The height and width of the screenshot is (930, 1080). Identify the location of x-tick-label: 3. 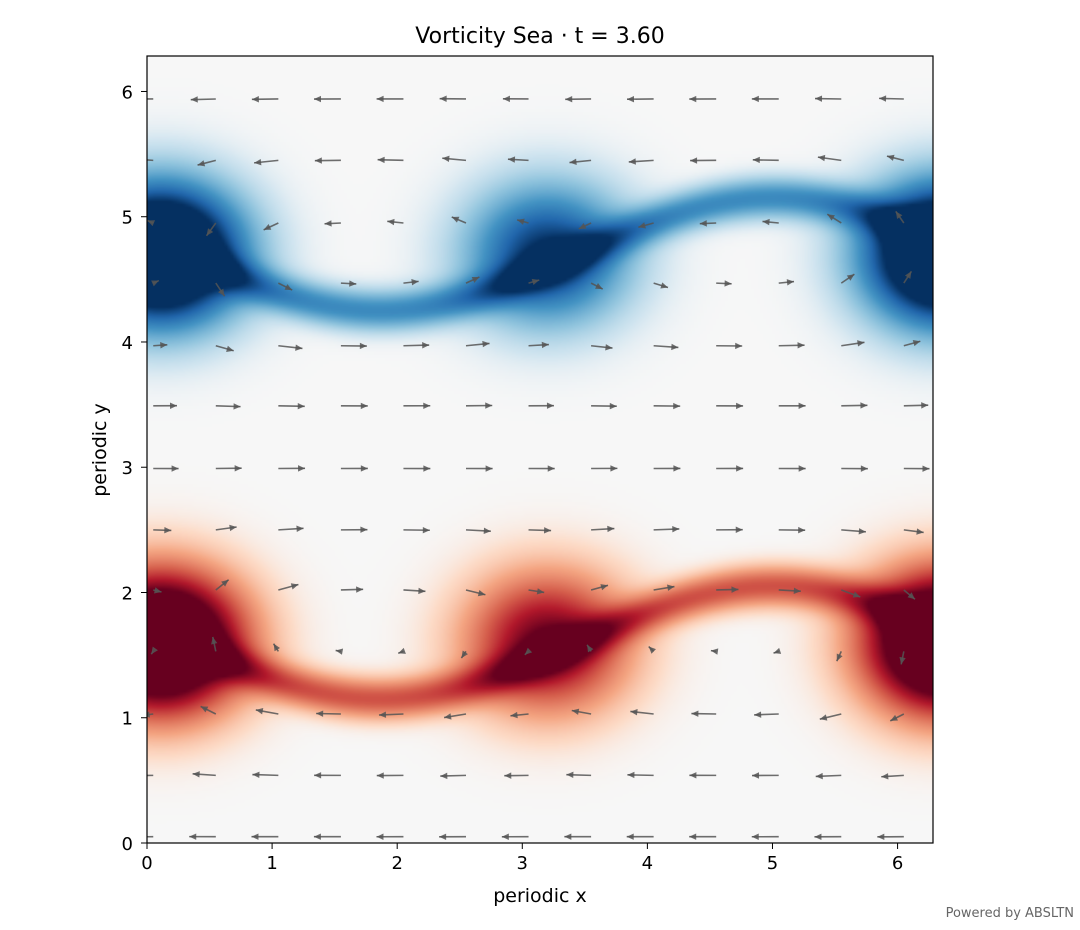
(522, 863).